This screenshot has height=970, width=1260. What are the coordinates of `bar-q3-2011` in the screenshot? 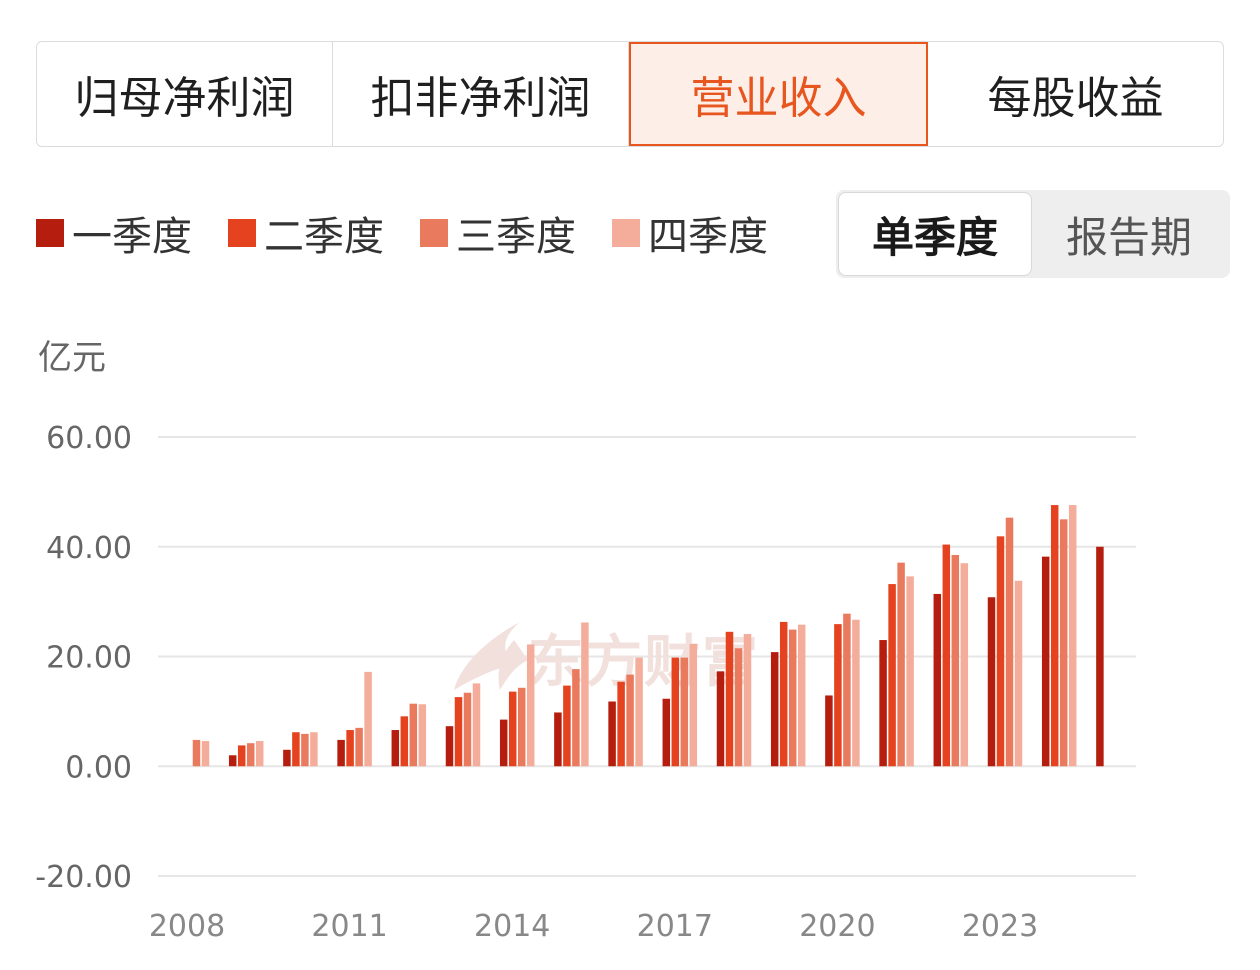 It's located at (359, 747).